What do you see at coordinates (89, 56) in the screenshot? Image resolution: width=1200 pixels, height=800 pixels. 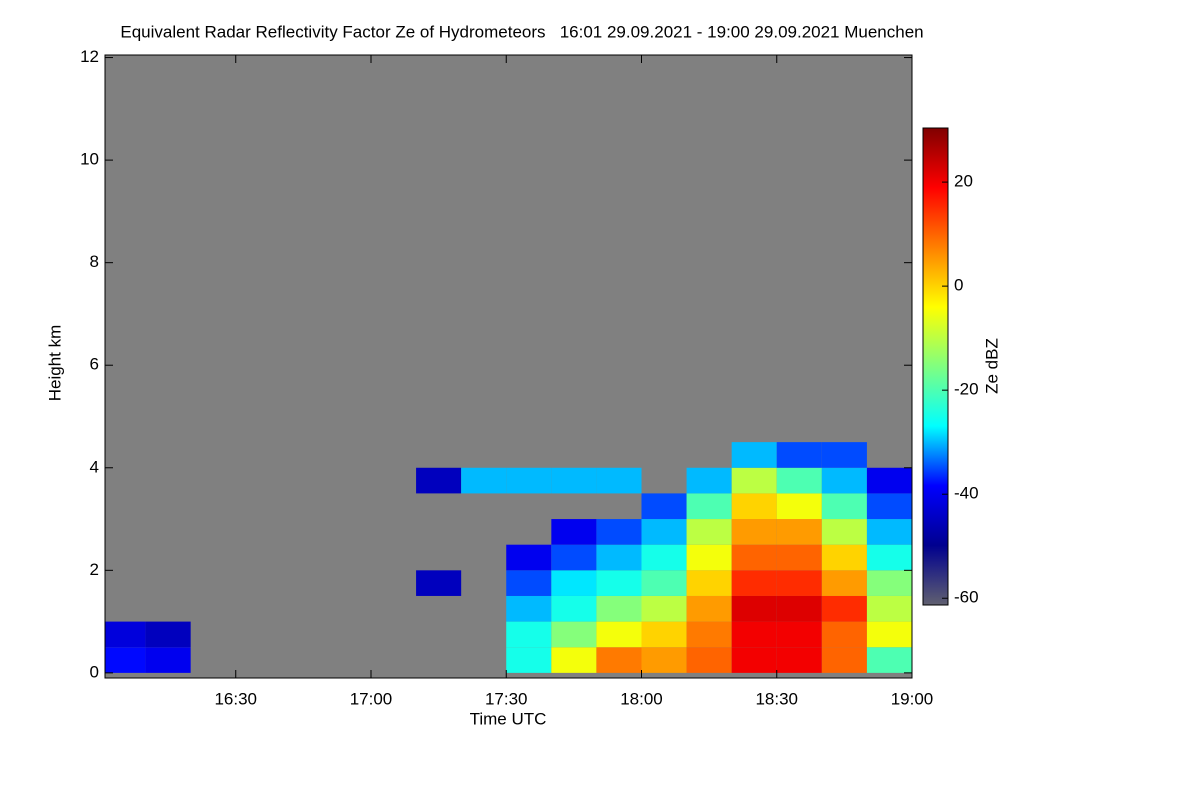 I see `y-tick-label: 12` at bounding box center [89, 56].